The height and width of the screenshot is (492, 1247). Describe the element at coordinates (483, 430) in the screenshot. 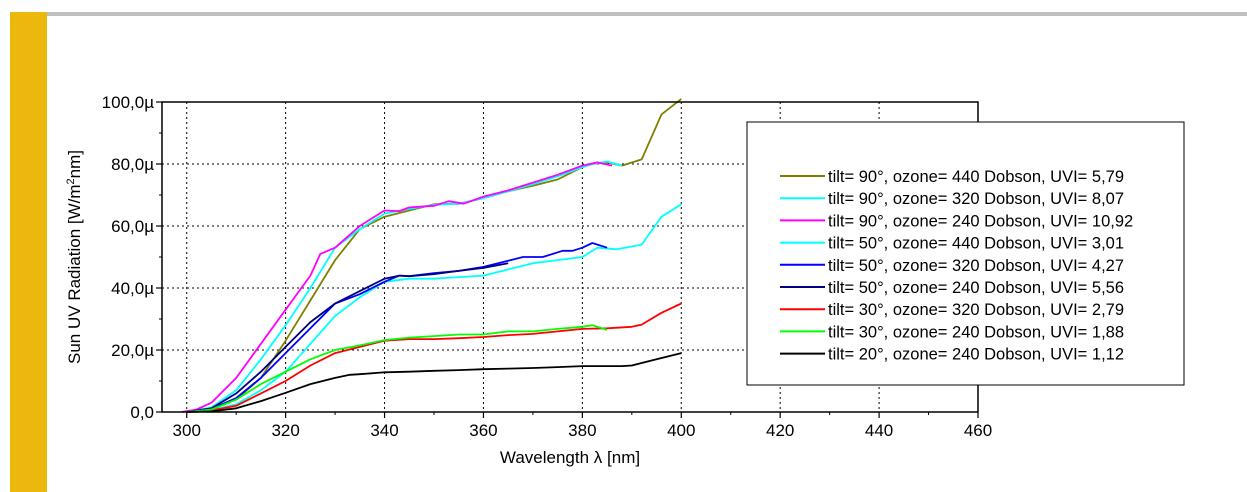

I see `x-tick-label: 360` at that location.